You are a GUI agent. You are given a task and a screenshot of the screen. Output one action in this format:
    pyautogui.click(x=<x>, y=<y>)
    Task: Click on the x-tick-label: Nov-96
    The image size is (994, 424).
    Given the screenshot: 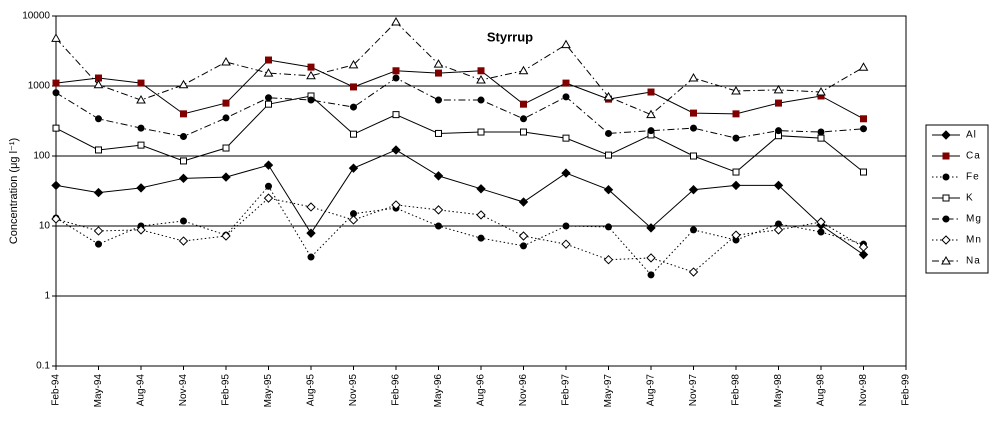 What is the action you would take?
    pyautogui.click(x=523, y=390)
    